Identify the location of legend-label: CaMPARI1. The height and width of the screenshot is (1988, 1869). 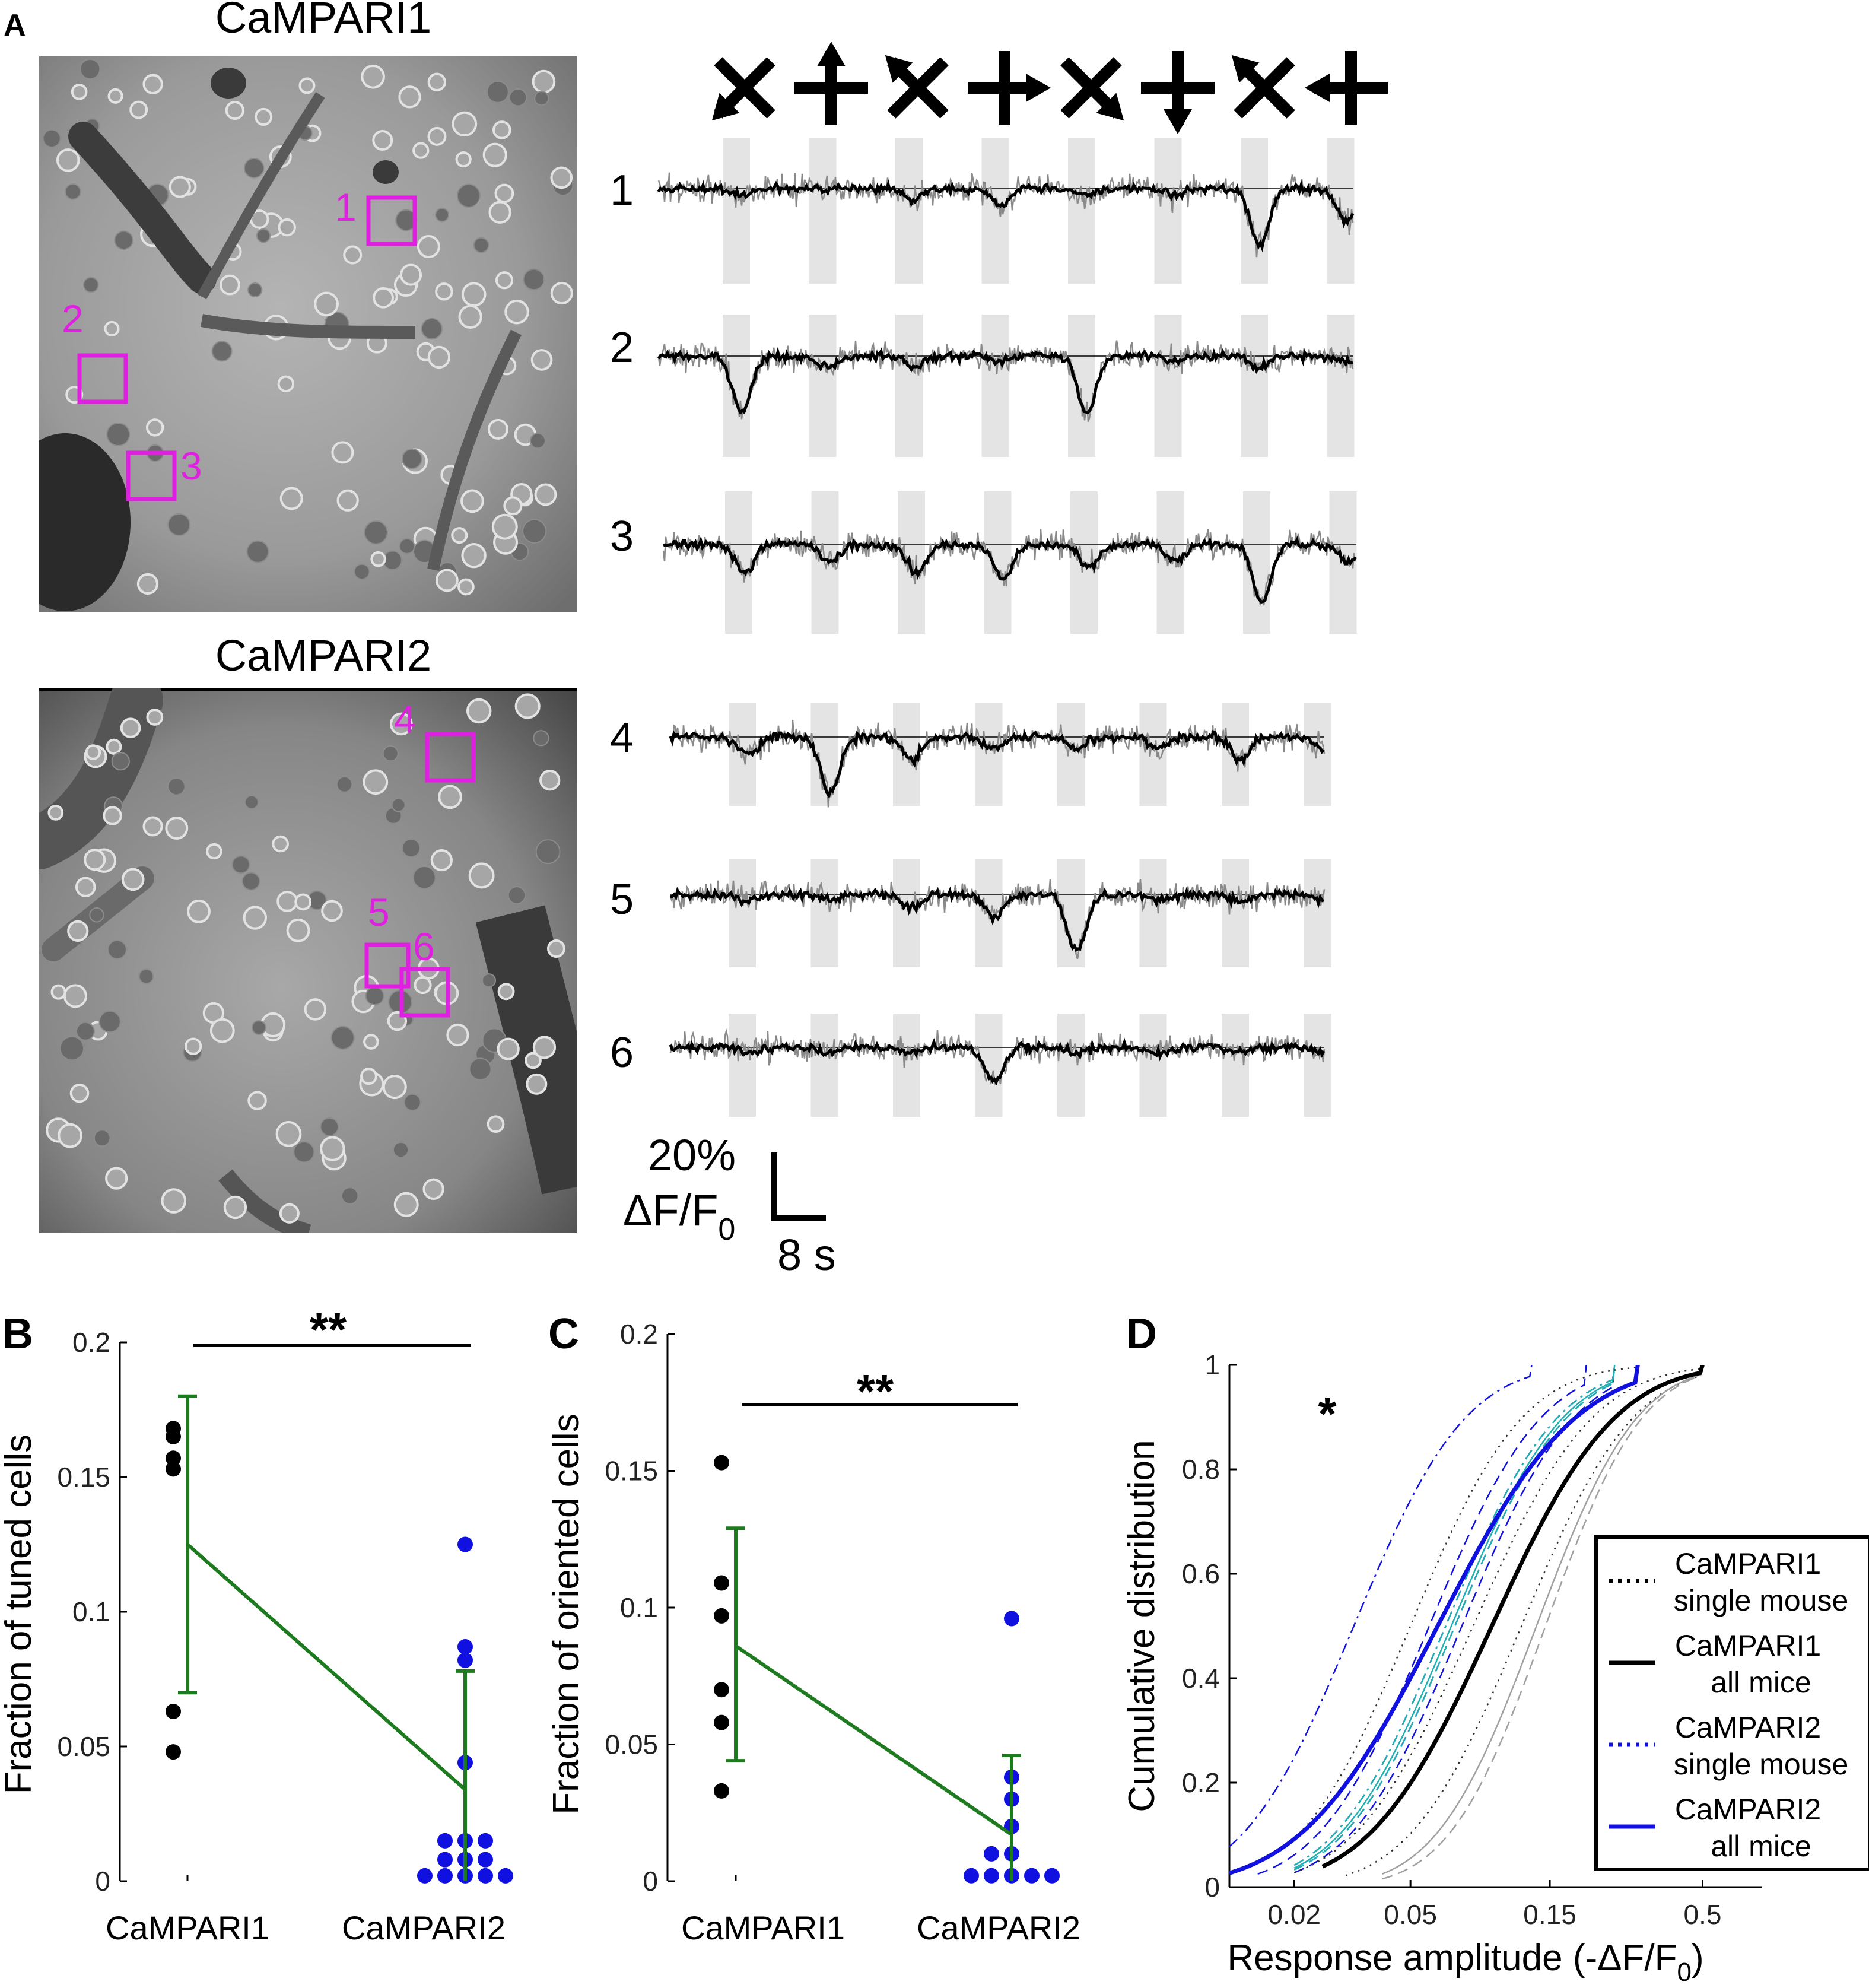
(1748, 1564).